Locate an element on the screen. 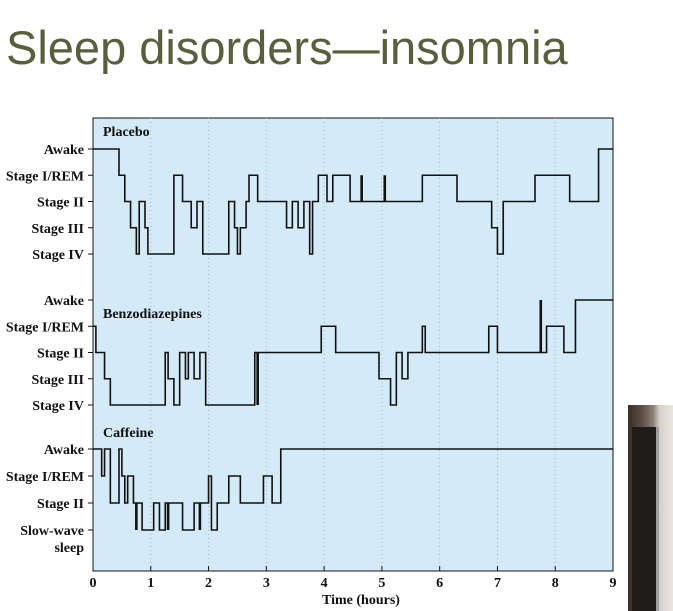 The height and width of the screenshot is (611, 673). x-tick-label: 8 is located at coordinates (555, 583).